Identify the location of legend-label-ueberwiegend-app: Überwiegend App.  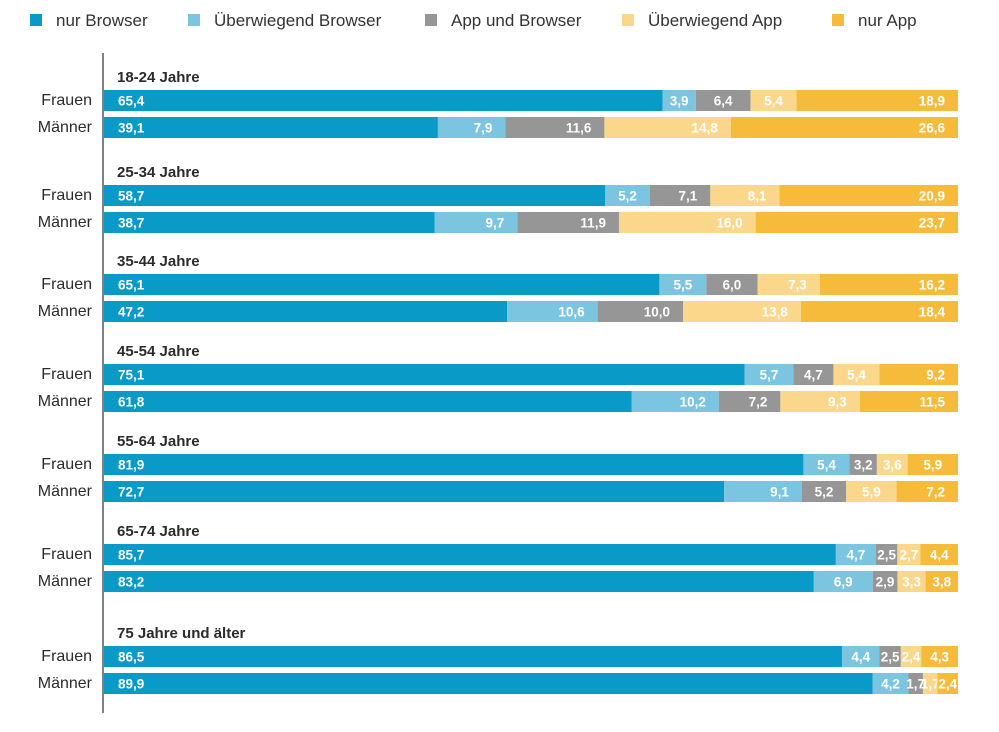
(715, 20).